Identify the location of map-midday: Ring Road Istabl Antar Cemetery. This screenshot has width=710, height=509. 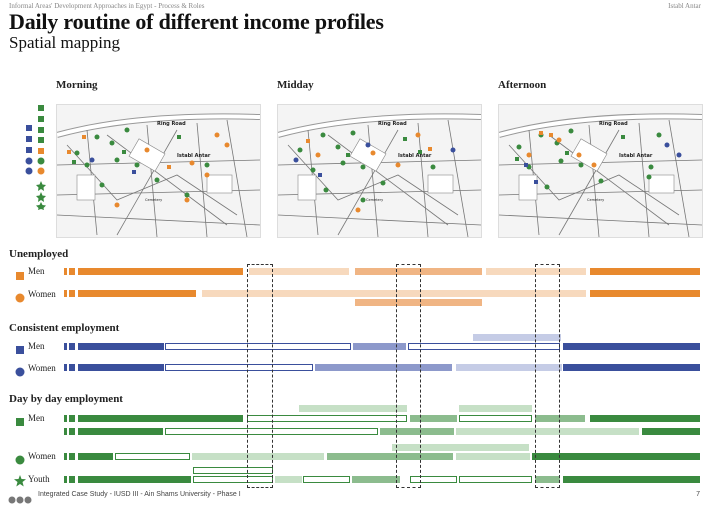
(379, 171).